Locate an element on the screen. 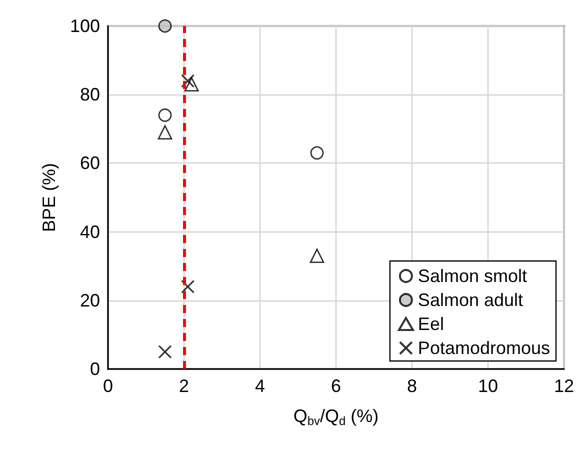  y-axis-title: BPE (%) is located at coordinates (49, 197).